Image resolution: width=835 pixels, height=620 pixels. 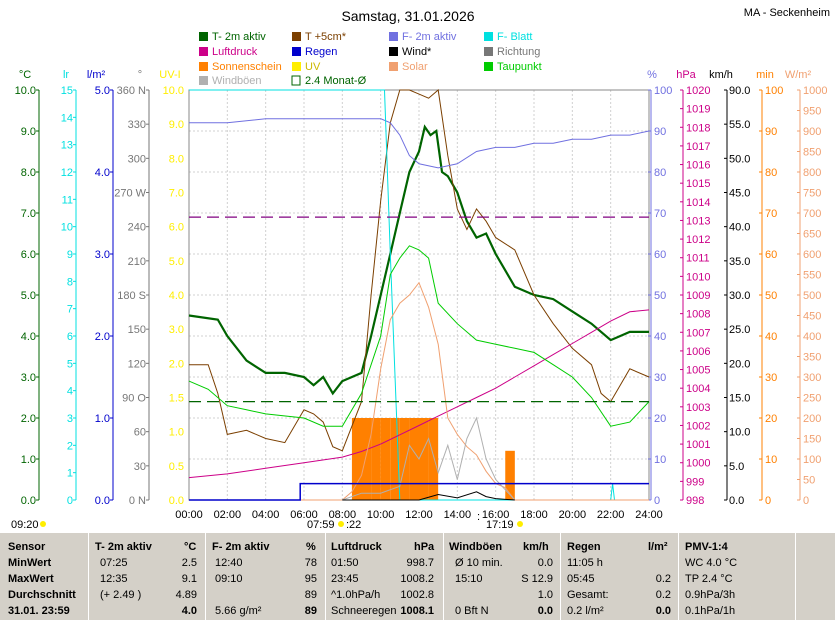 I want to click on summary-cell-p-val: 998.7, so click(x=420, y=563).